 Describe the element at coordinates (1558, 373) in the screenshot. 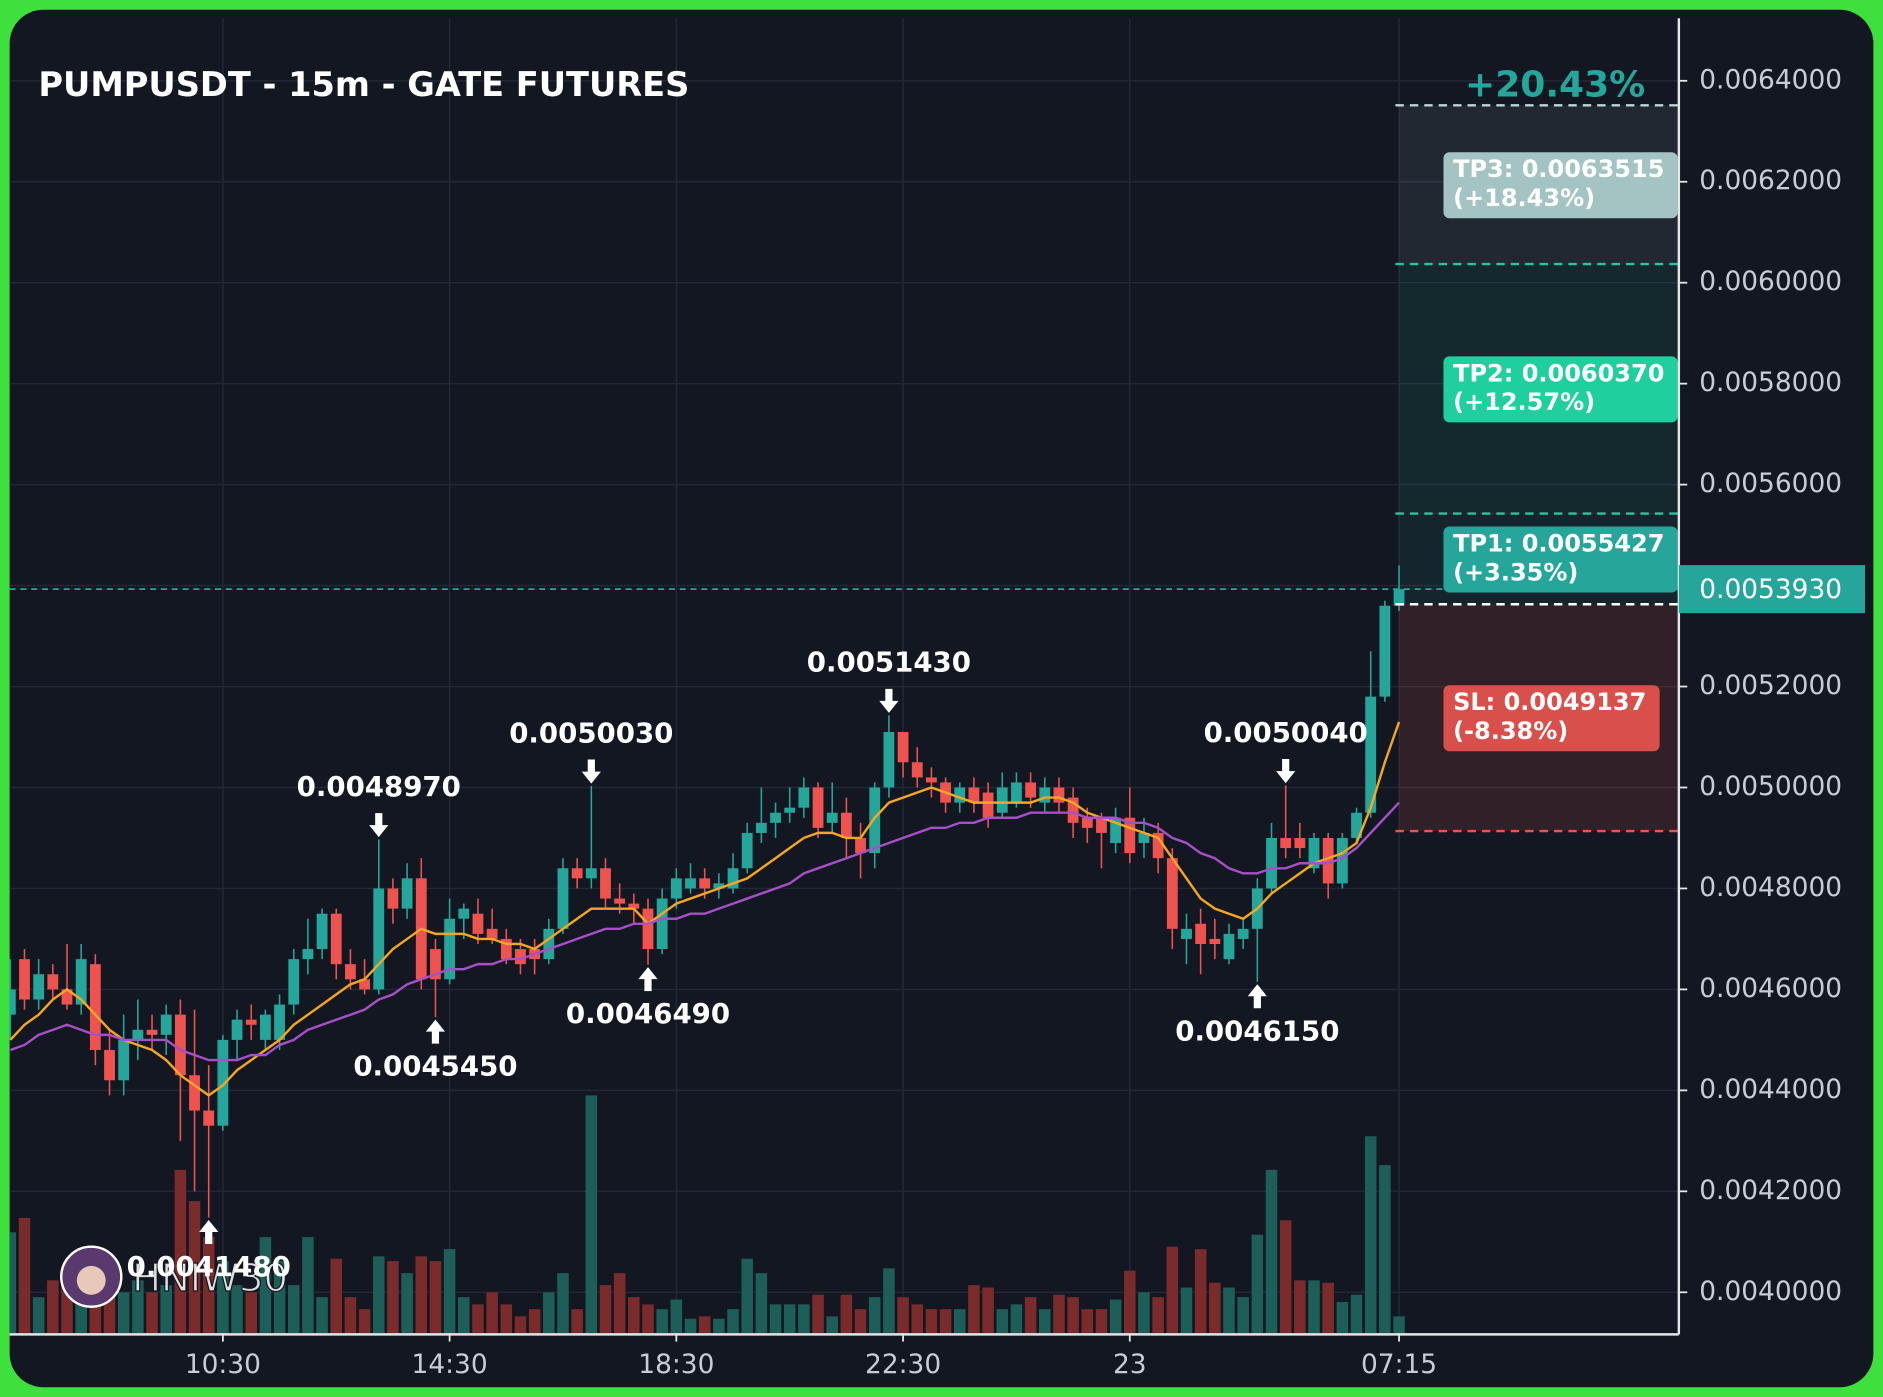

I see `level-label: TP2: 0.0060370` at that location.